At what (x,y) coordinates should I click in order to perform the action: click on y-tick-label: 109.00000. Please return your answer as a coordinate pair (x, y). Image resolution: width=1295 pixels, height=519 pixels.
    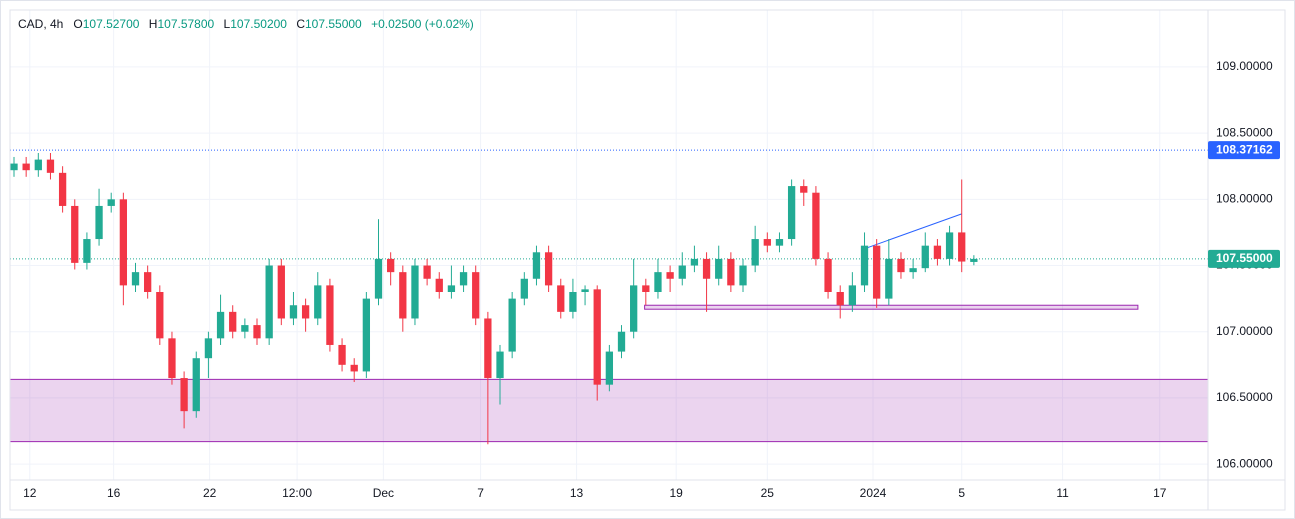
    Looking at the image, I should click on (1244, 66).